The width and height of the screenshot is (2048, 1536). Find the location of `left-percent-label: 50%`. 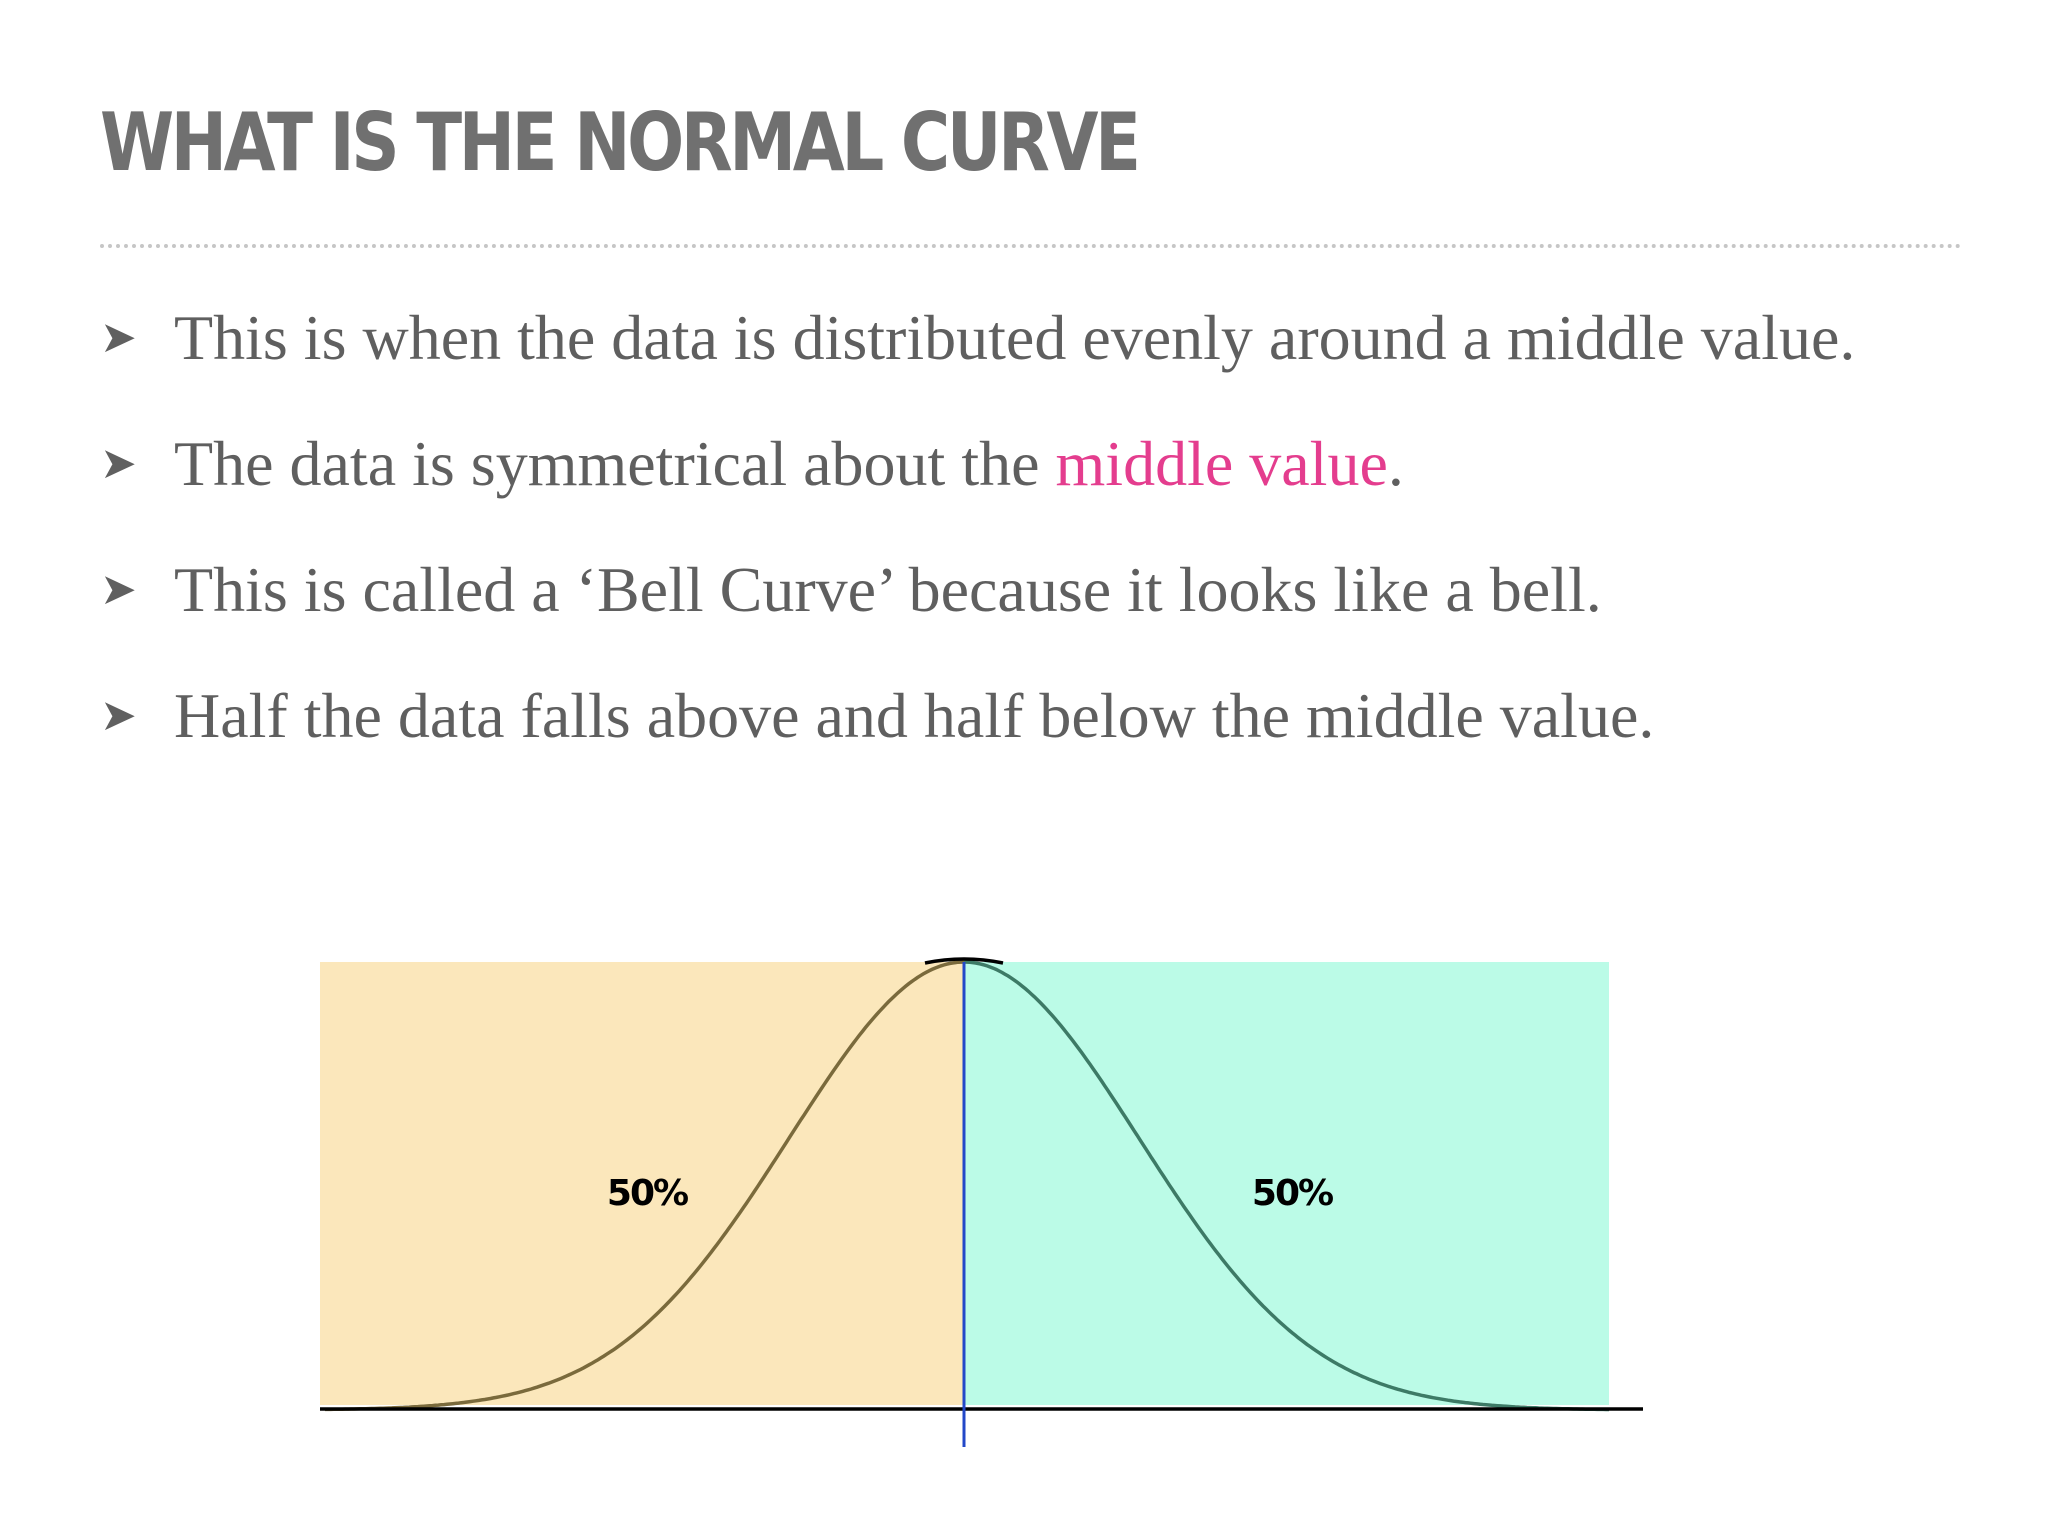

left-percent-label: 50% is located at coordinates (647, 1193).